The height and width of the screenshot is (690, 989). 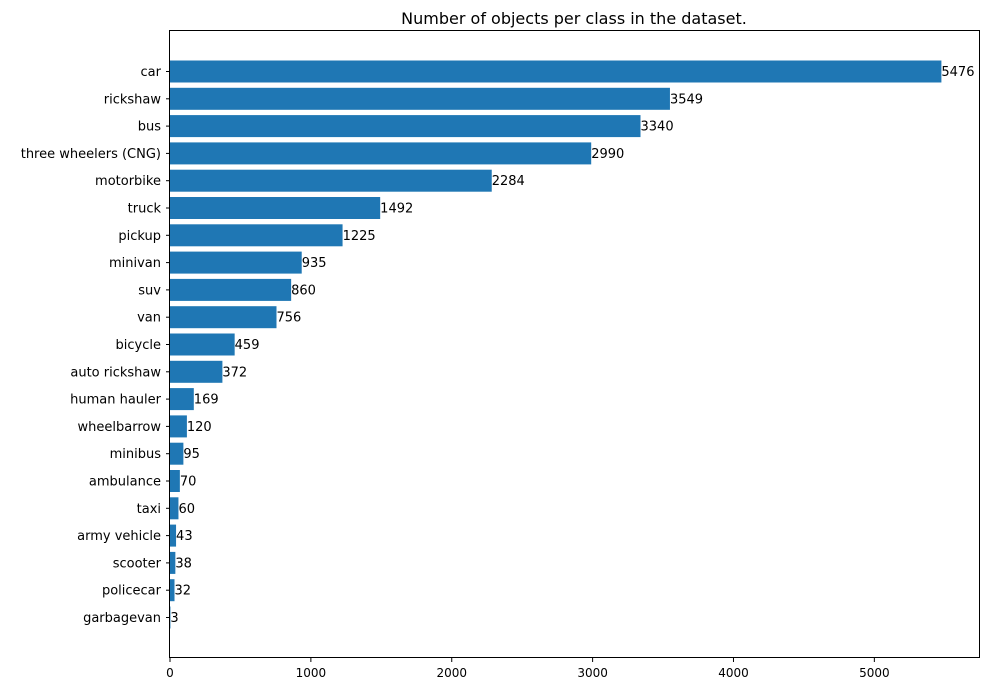 I want to click on bar-taxi, so click(x=174, y=508).